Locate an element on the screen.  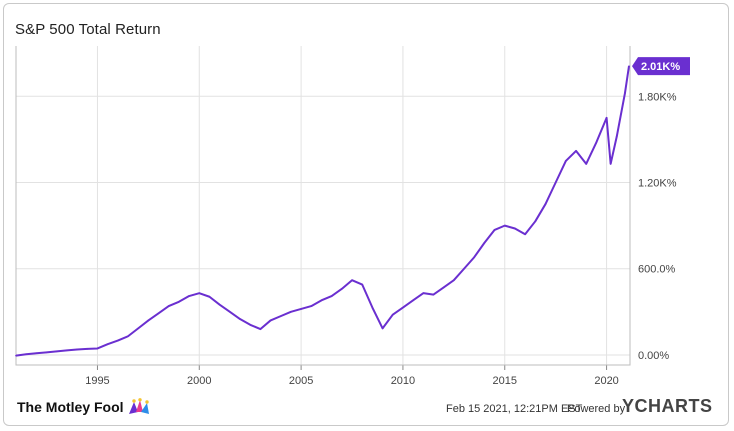
x-tick-label: 2015 is located at coordinates (505, 381).